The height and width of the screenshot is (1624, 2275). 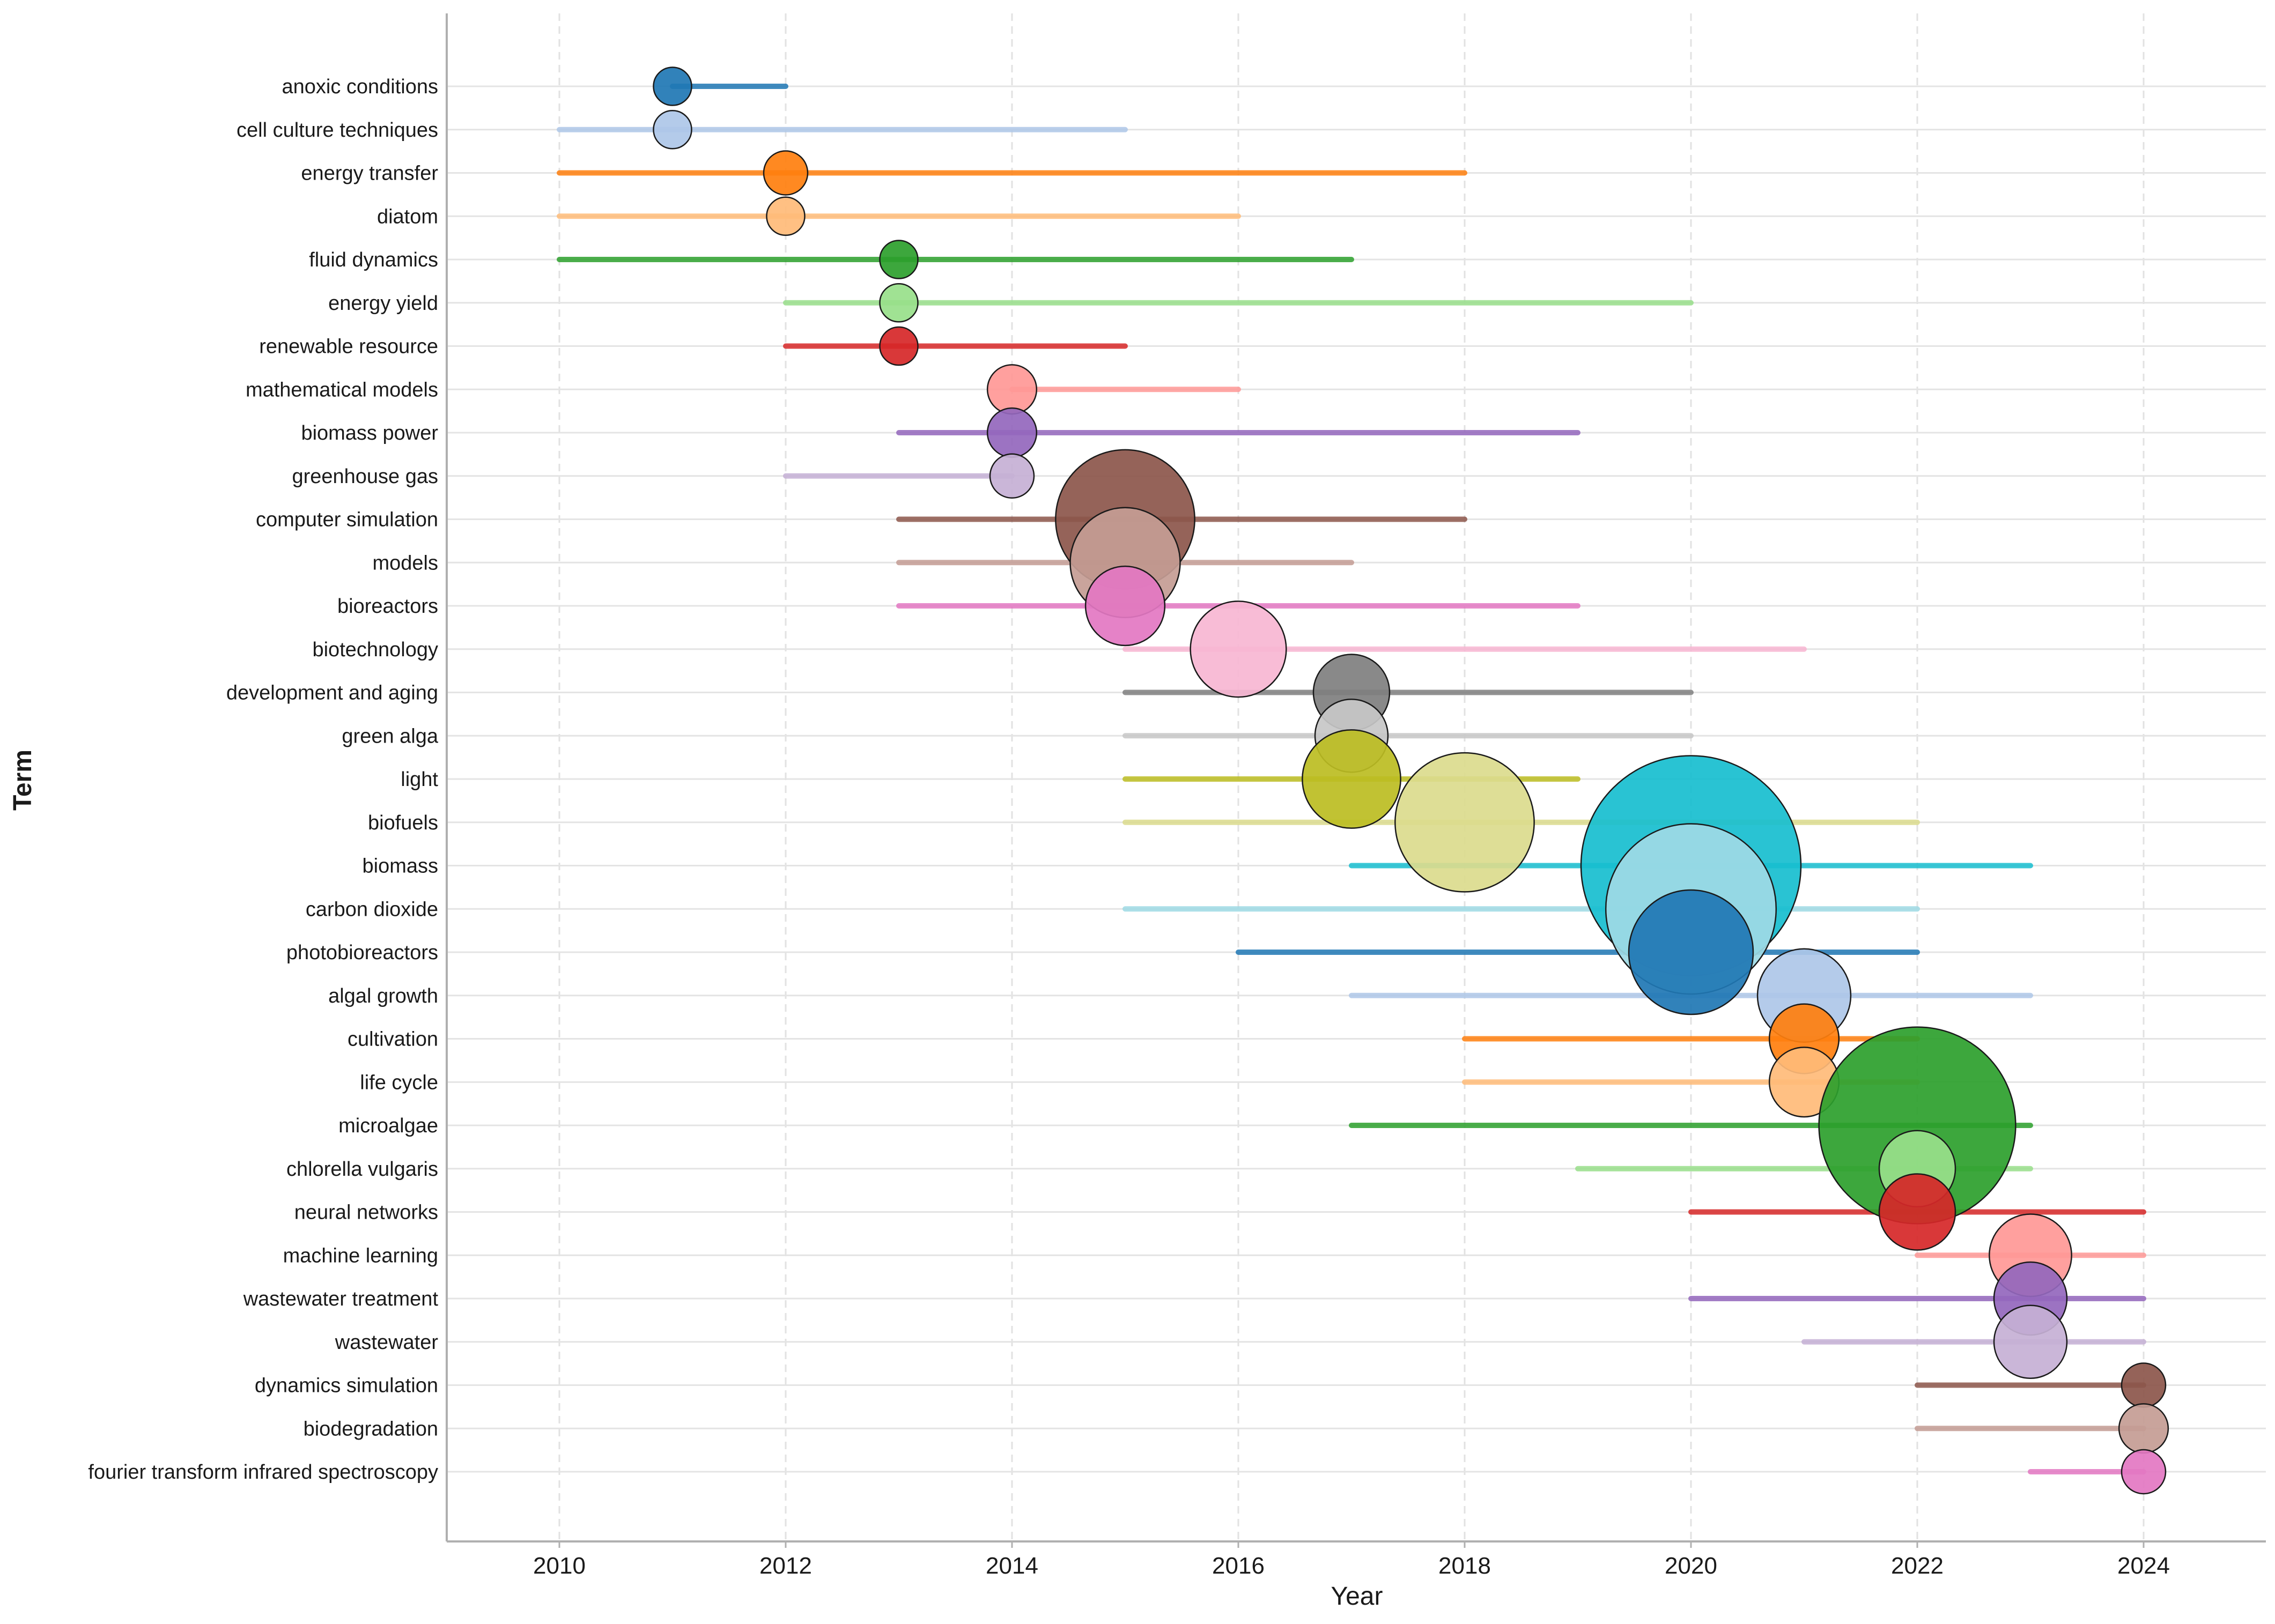 What do you see at coordinates (1238, 649) in the screenshot?
I see `bubble-biotechnology` at bounding box center [1238, 649].